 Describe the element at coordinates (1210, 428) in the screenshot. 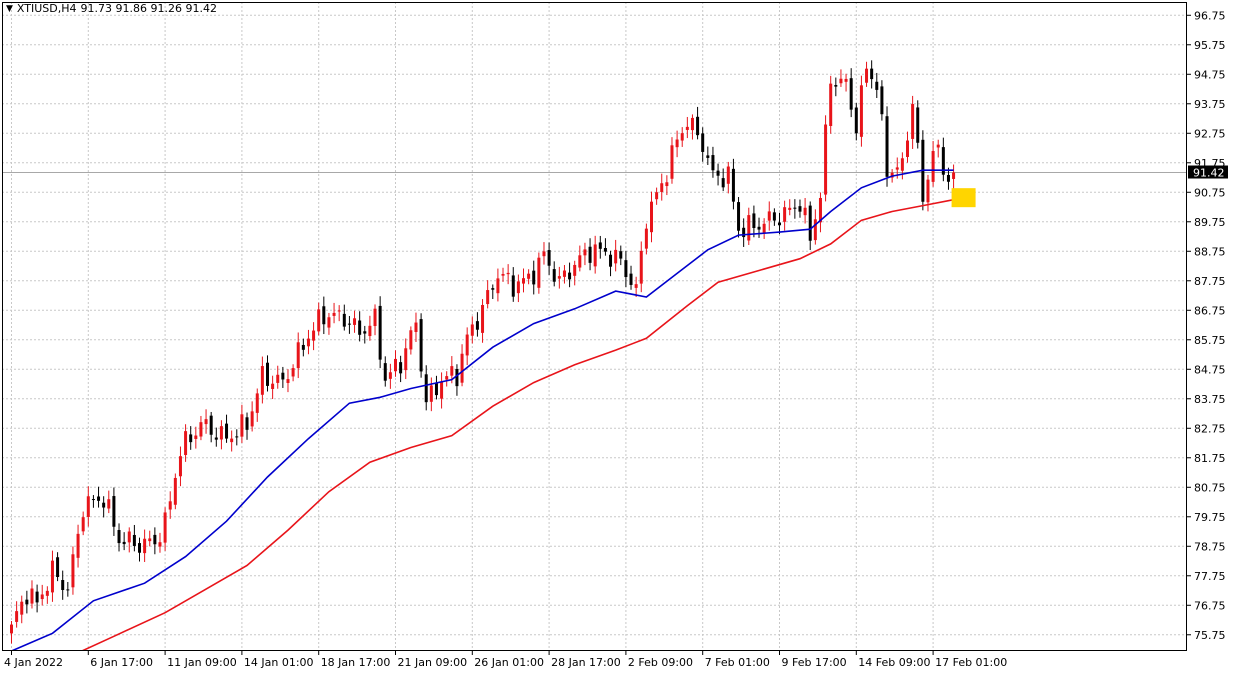

I see `y-tick-label: 82.75` at that location.